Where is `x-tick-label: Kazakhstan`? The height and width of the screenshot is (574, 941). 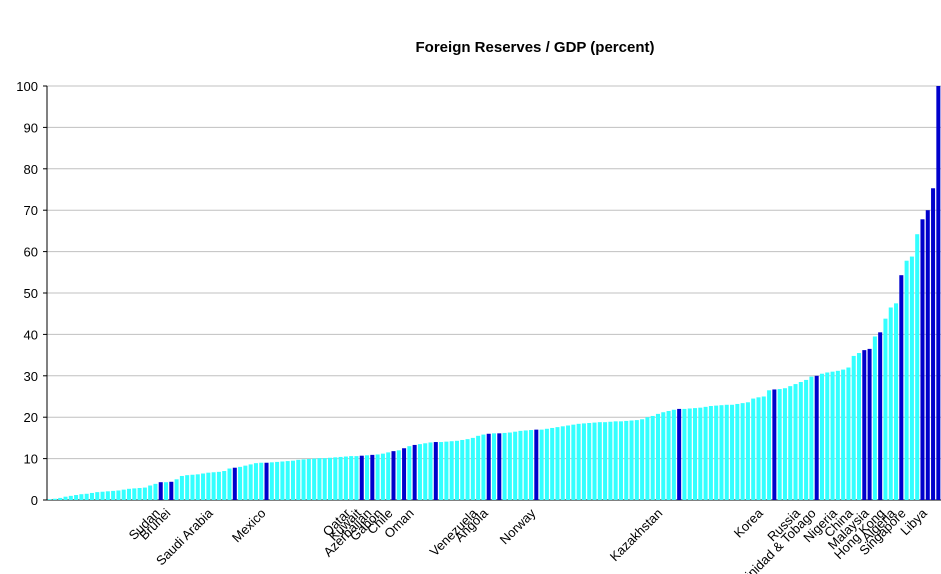 x-tick-label: Kazakhstan is located at coordinates (636, 535).